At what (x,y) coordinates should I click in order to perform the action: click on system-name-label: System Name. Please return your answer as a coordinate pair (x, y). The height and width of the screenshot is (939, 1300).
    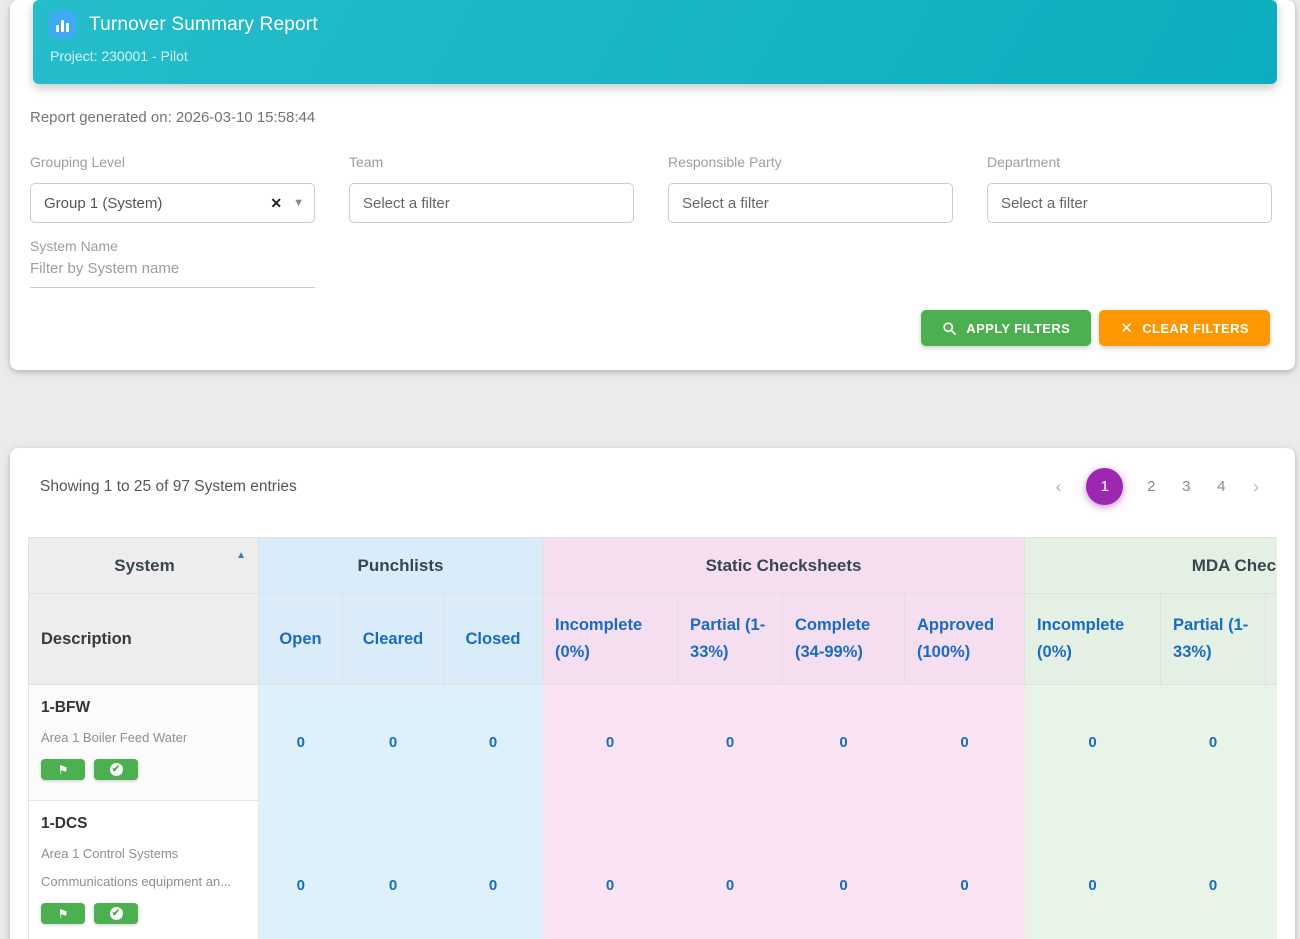
    Looking at the image, I should click on (74, 246).